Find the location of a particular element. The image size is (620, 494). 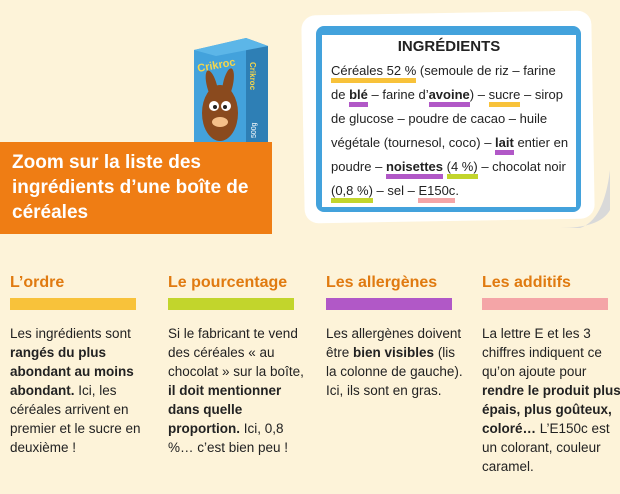

allergen-noisettes: noisettes is located at coordinates (414, 169).